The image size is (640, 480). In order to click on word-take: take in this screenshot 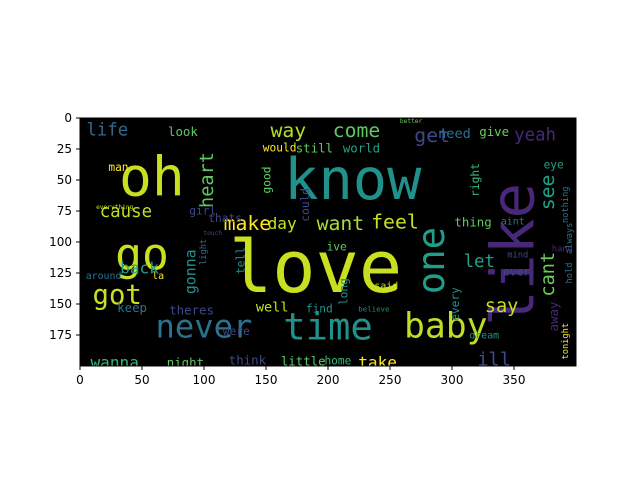, I will do `click(377, 362)`.